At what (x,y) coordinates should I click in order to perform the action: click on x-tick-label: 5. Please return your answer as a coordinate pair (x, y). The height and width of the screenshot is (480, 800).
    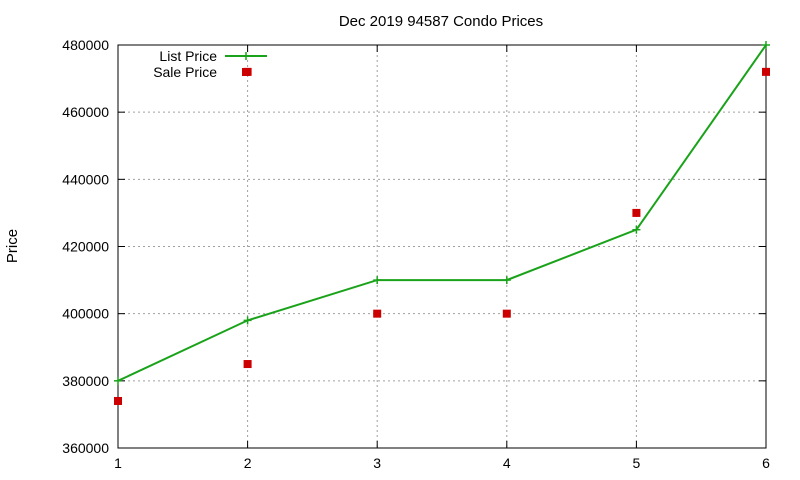
    Looking at the image, I should click on (637, 463).